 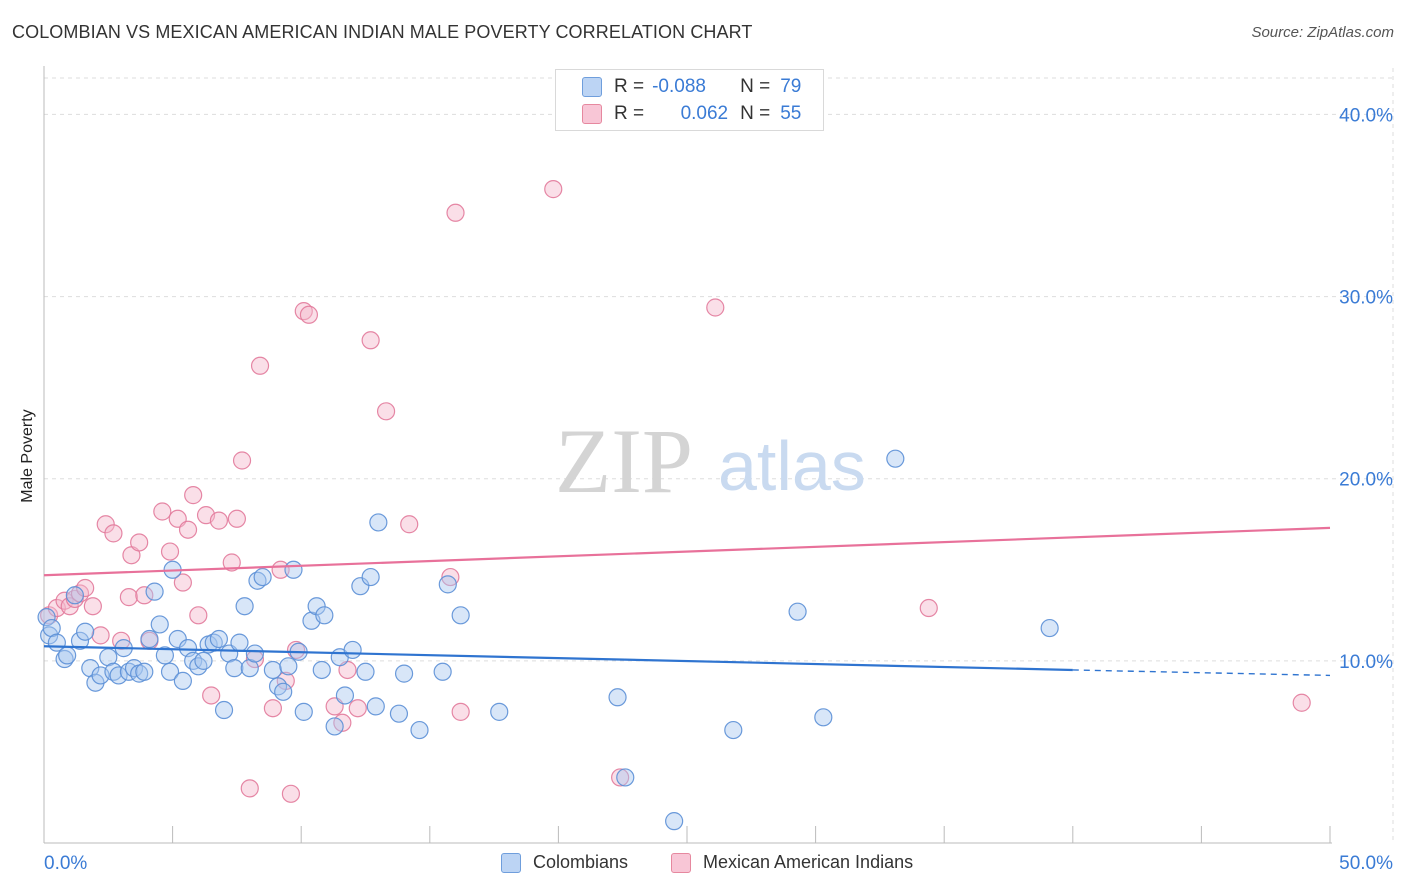 What do you see at coordinates (710, 461) in the screenshot?
I see `watermark: ZIP atlas` at bounding box center [710, 461].